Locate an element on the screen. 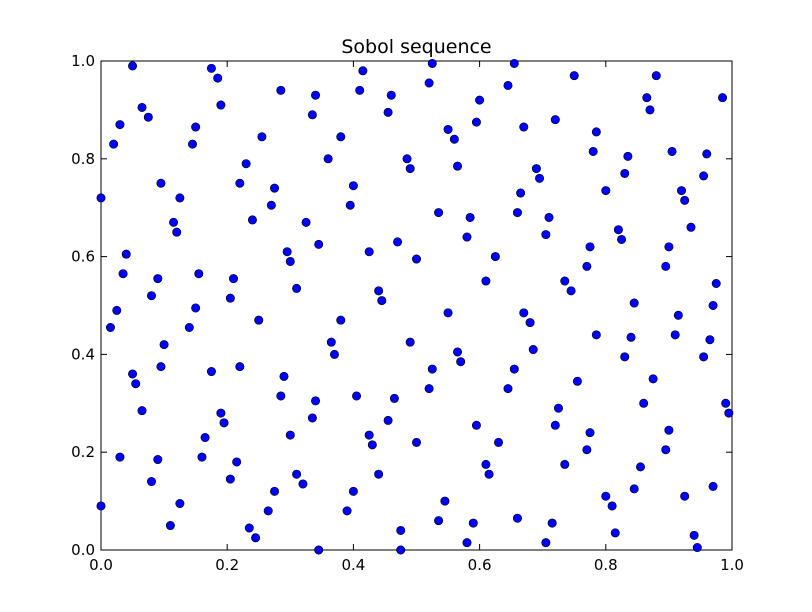 The width and height of the screenshot is (812, 612). x-tick-label: 0.0 is located at coordinates (101, 565).